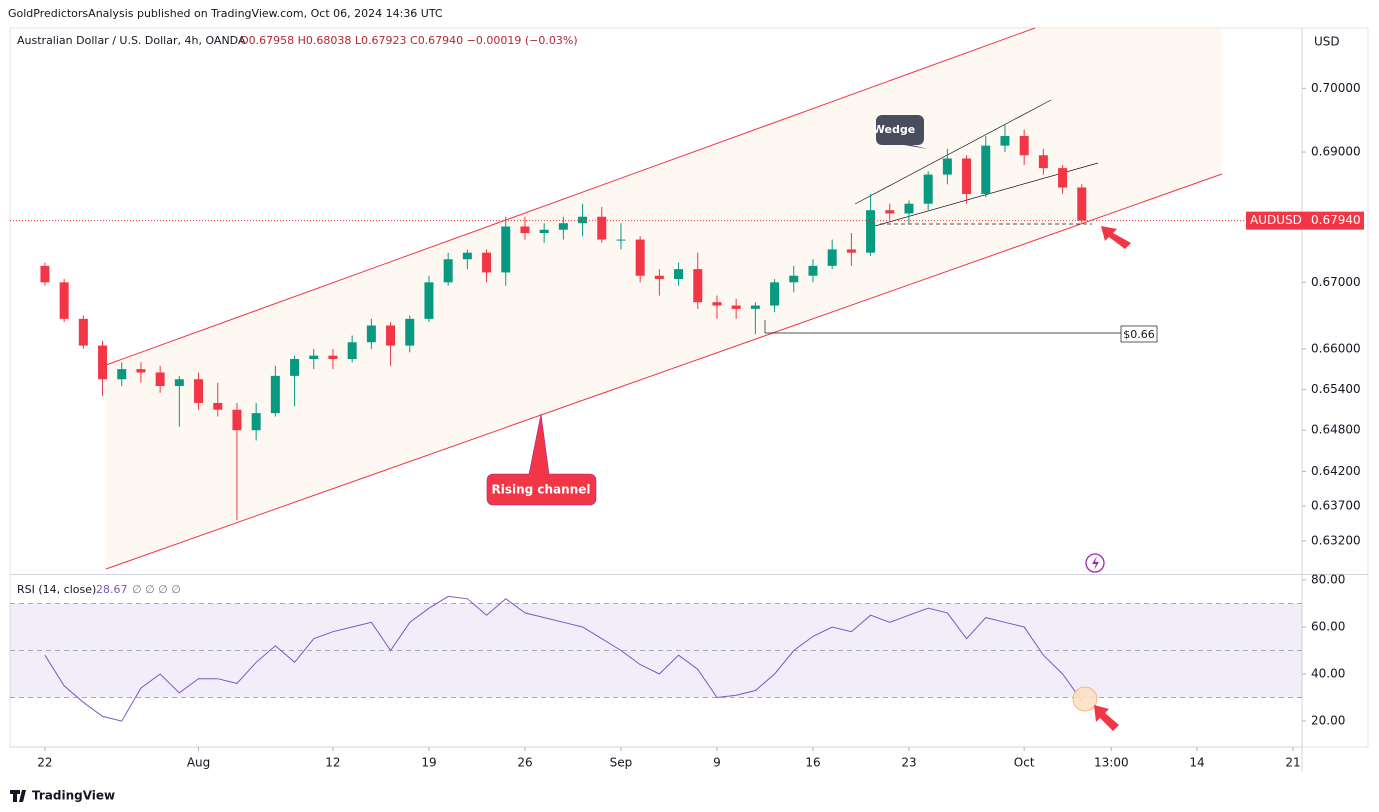 This screenshot has width=1379, height=812. Describe the element at coordinates (1328, 579) in the screenshot. I see `y-tick-label: 80.00` at that location.